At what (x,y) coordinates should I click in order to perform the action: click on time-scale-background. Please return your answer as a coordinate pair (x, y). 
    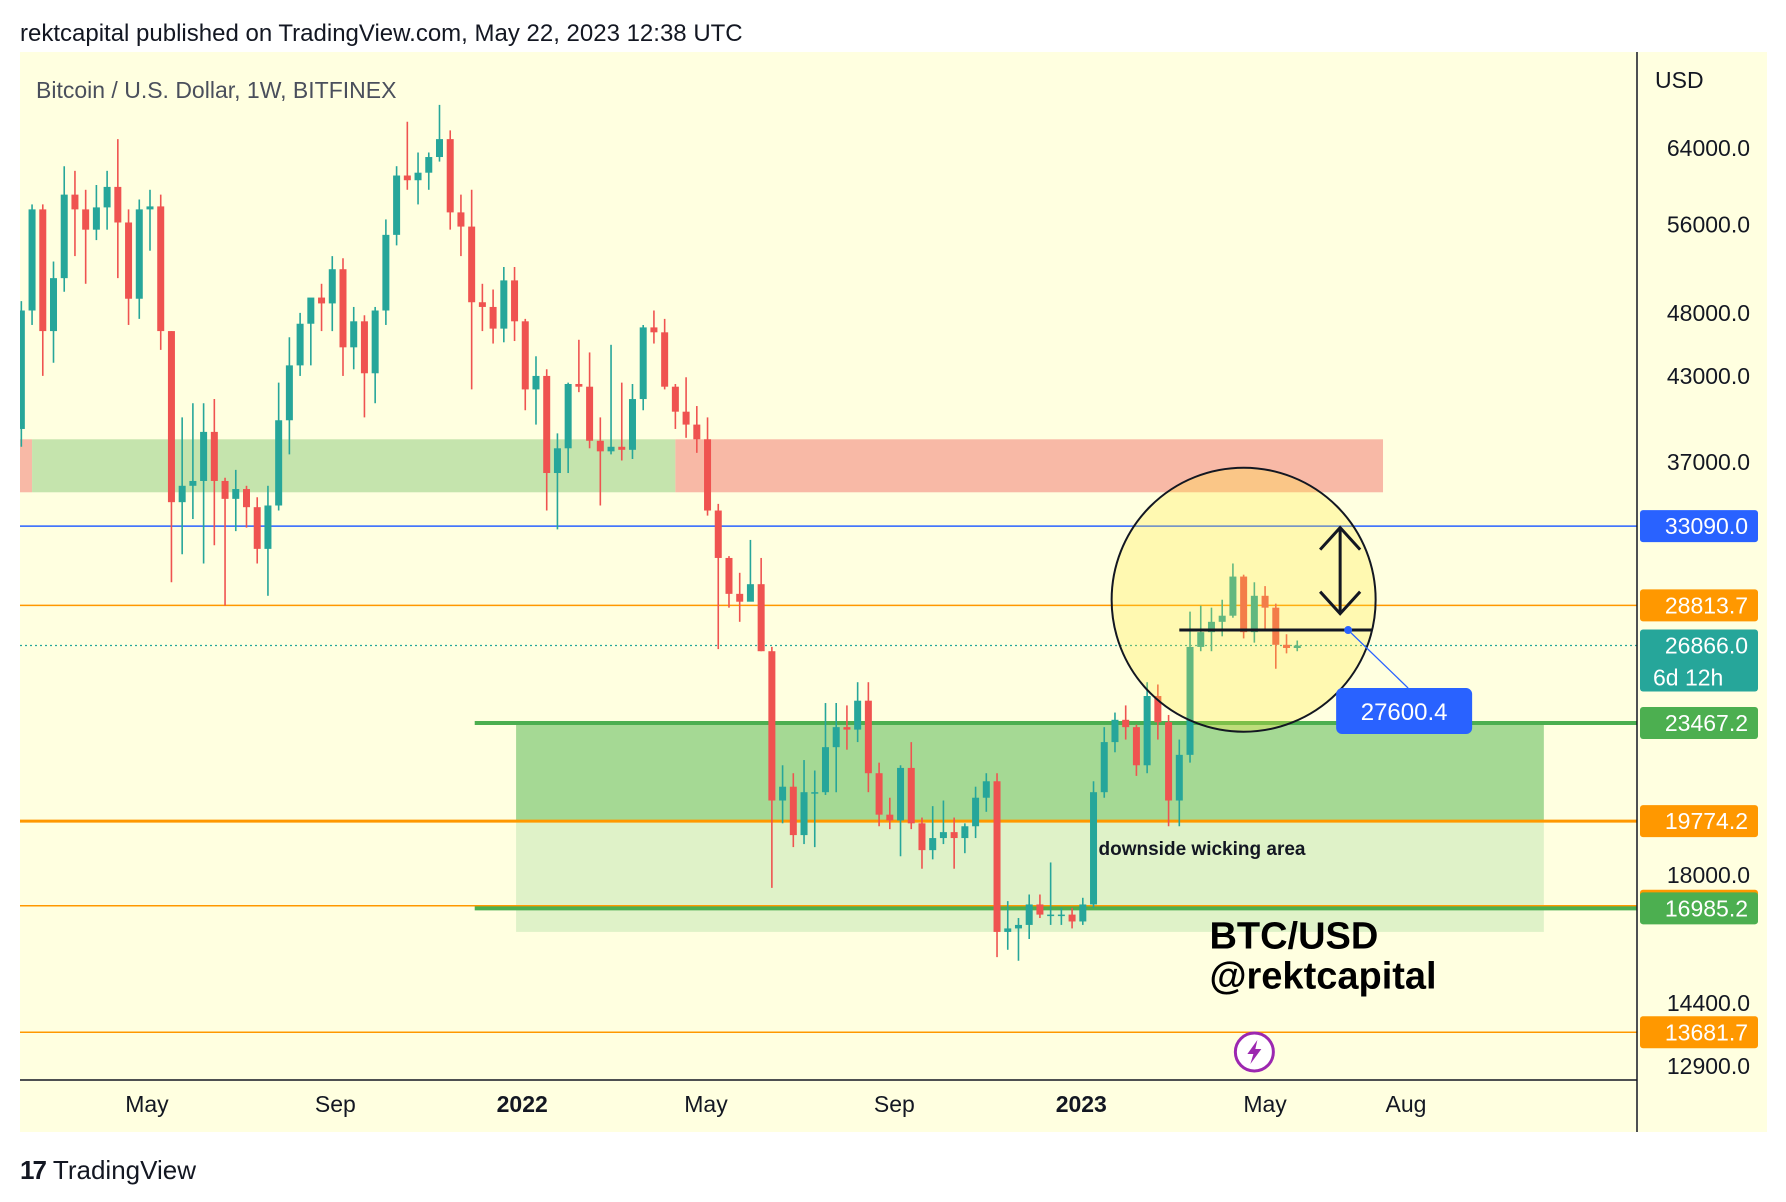
    Looking at the image, I should click on (828, 1106).